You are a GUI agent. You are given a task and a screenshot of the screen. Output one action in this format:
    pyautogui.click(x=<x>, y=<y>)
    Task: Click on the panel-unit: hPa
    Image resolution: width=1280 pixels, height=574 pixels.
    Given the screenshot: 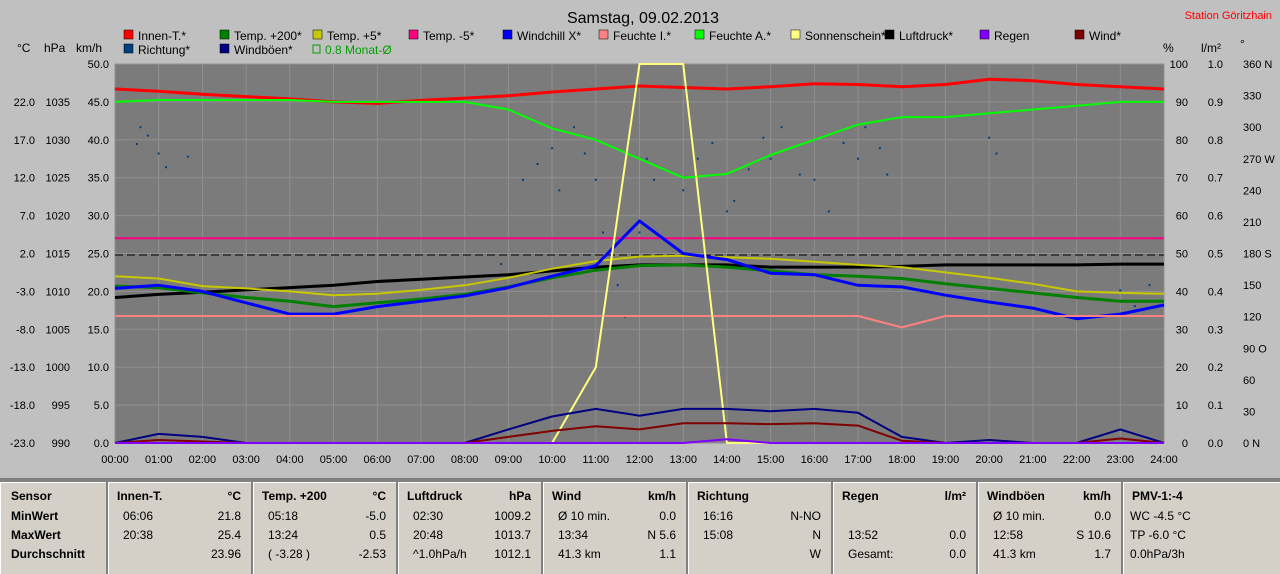 What is the action you would take?
    pyautogui.click(x=519, y=496)
    